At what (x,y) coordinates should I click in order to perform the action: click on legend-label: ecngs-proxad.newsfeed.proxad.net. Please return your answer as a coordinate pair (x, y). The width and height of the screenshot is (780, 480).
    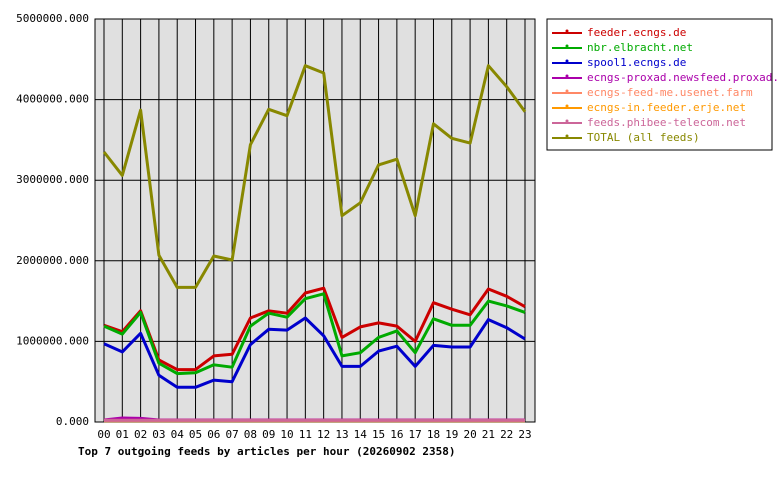
    Looking at the image, I should click on (683, 77).